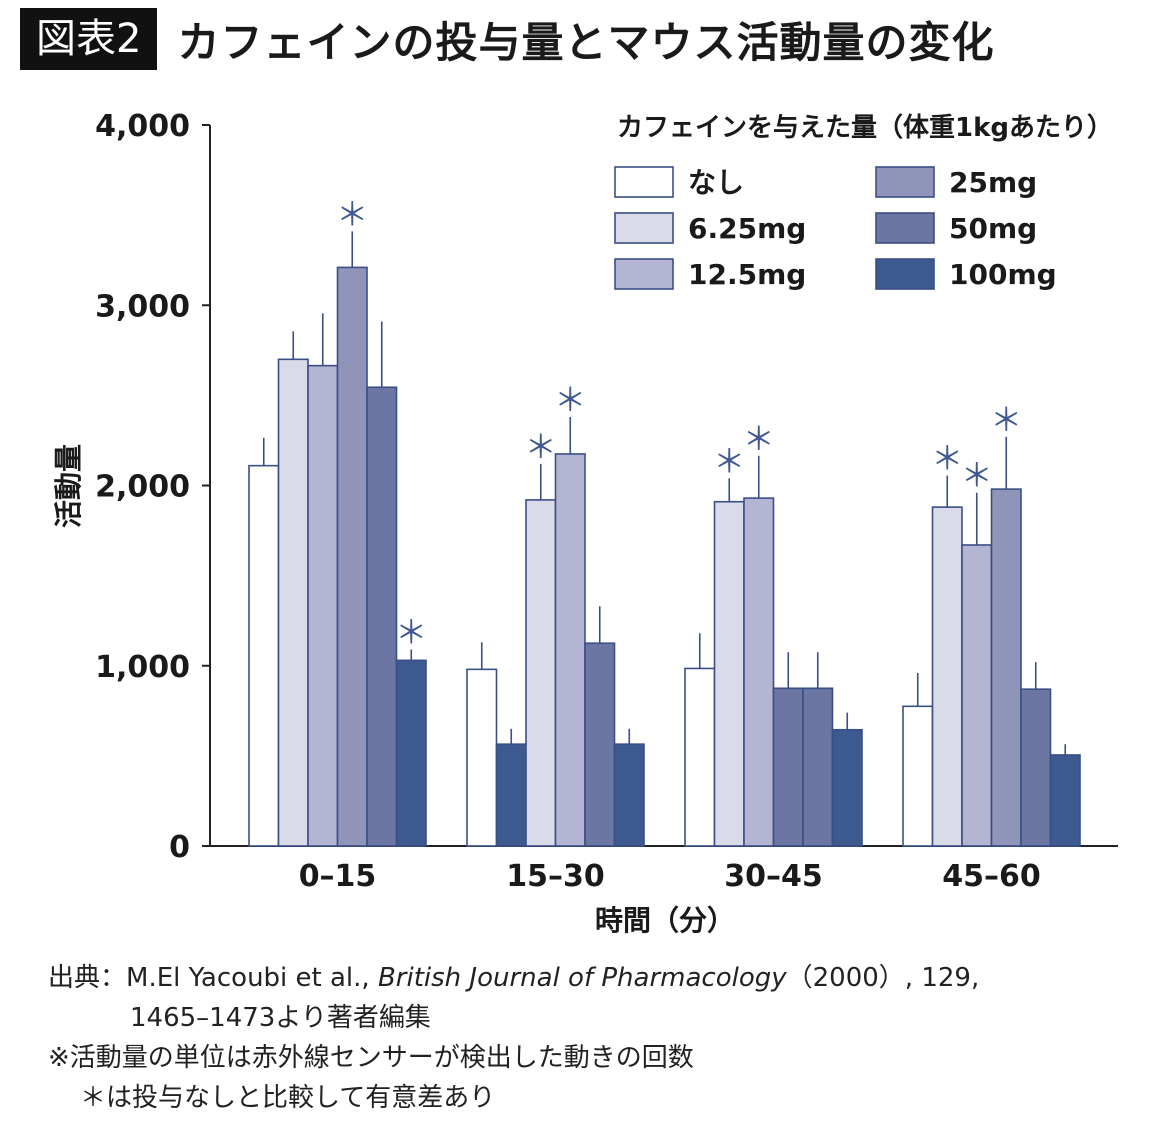 Image resolution: width=1157 pixels, height=1136 pixels. What do you see at coordinates (142, 487) in the screenshot?
I see `y-tick-label: 2,000` at bounding box center [142, 487].